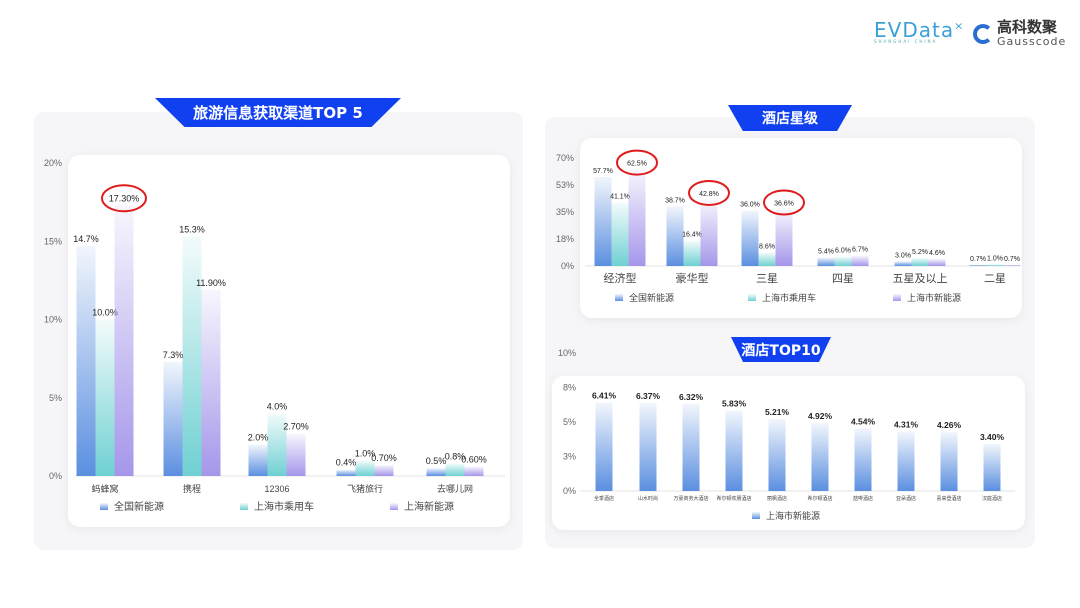 This screenshot has width=1080, height=608. What do you see at coordinates (949, 425) in the screenshot?
I see `data-label: 4.26%` at bounding box center [949, 425].